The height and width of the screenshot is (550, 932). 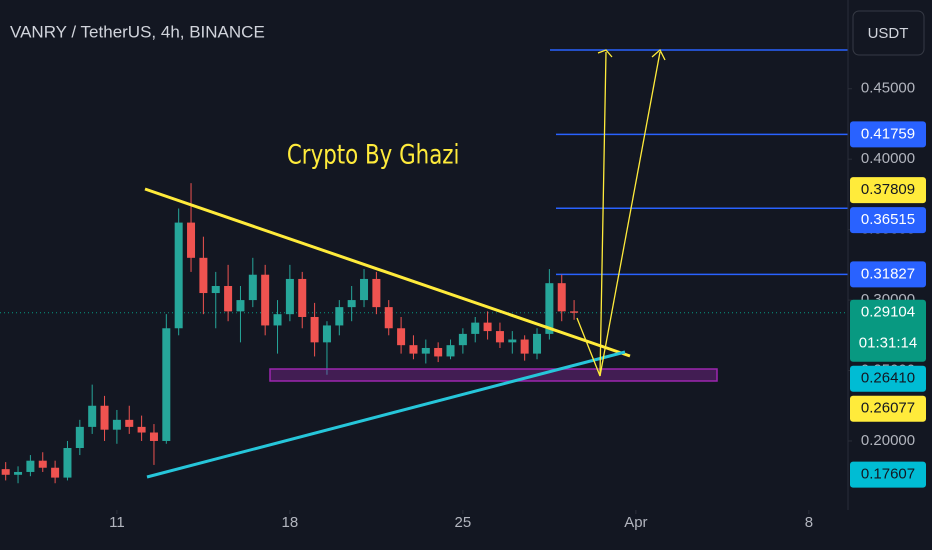 I want to click on projection-arrow, so click(x=630, y=214).